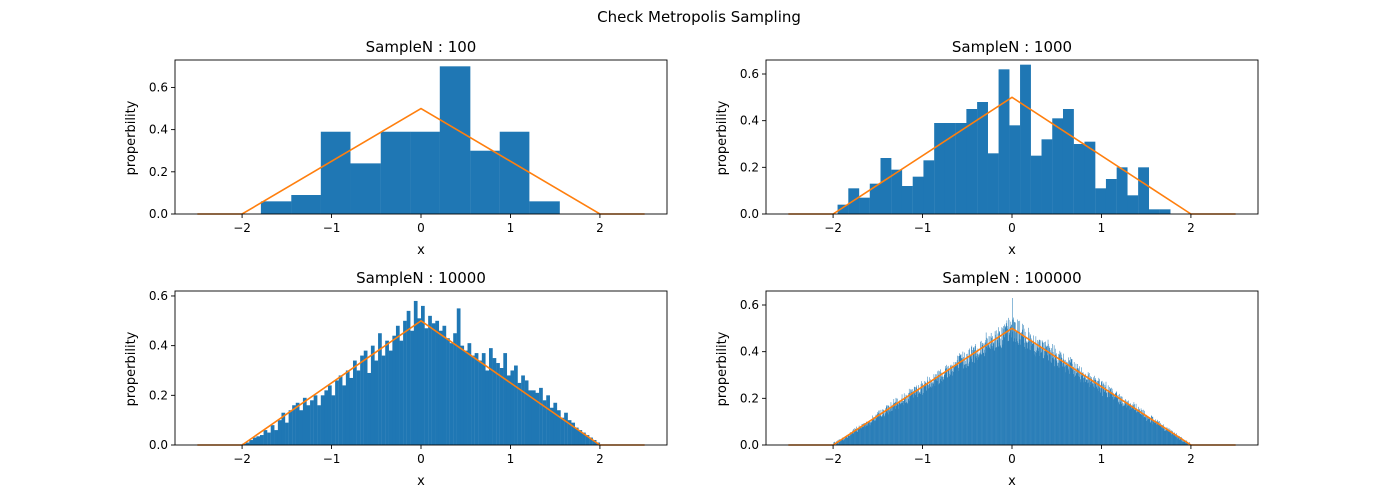 This screenshot has width=1398, height=500. What do you see at coordinates (749, 352) in the screenshot?
I see `y-tick-label: 0.4` at bounding box center [749, 352].